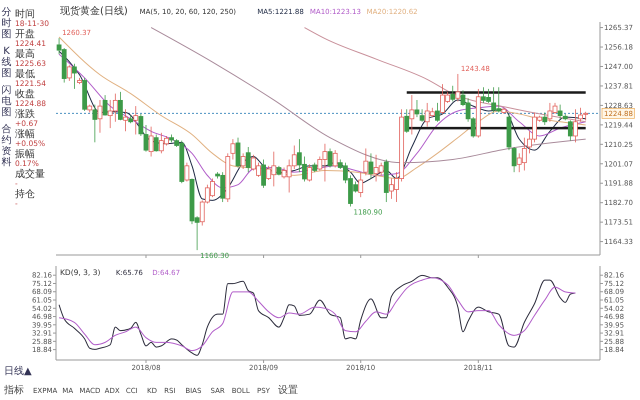 The height and width of the screenshot is (400, 640). Describe the element at coordinates (7, 101) in the screenshot. I see `text: 闪电图` at that location.